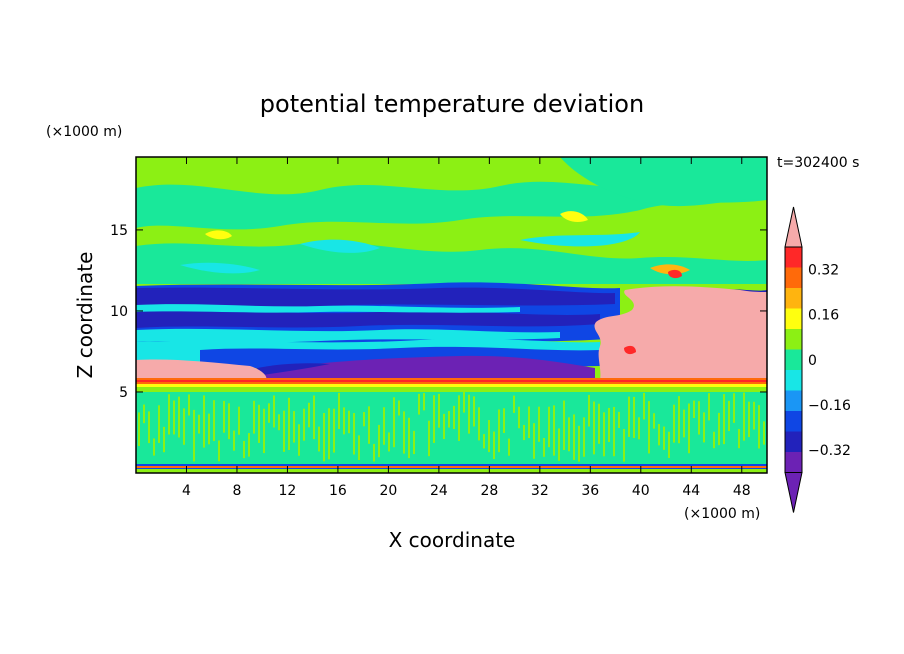 The image size is (904, 654). I want to click on x-tick-label: 4, so click(186, 491).